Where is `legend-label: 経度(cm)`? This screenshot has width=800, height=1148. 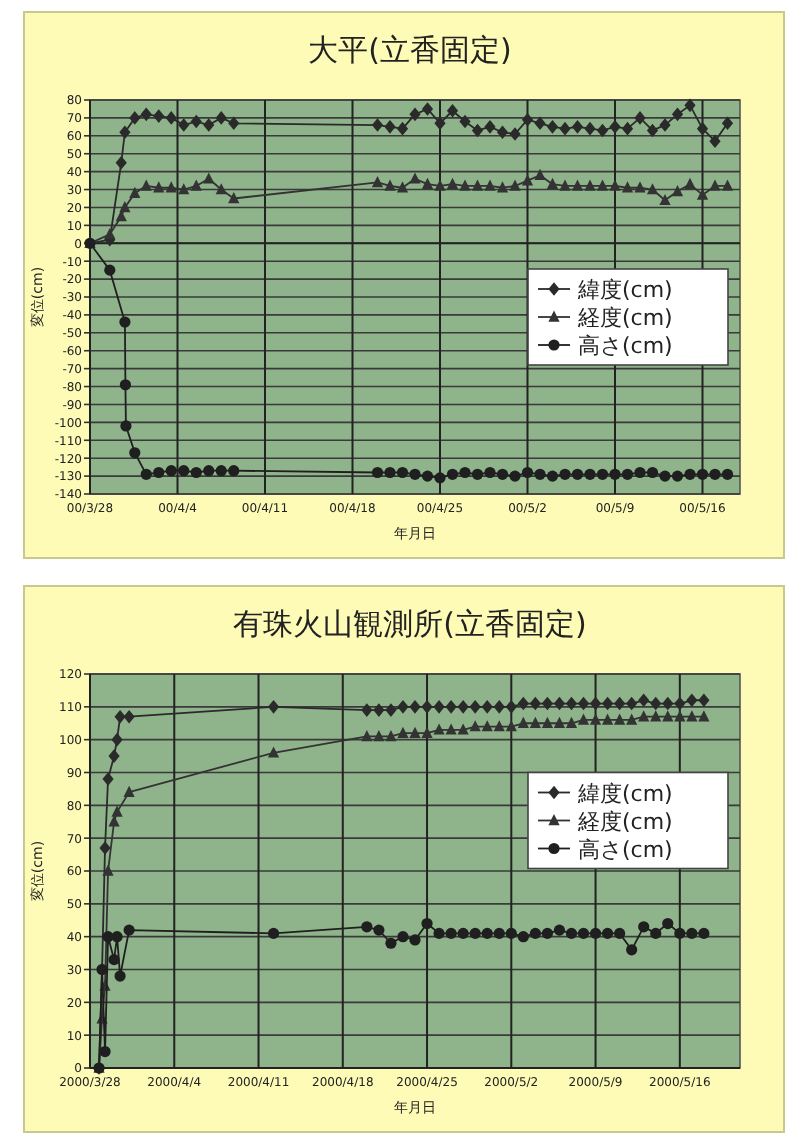
legend-label: 経度(cm) is located at coordinates (625, 318).